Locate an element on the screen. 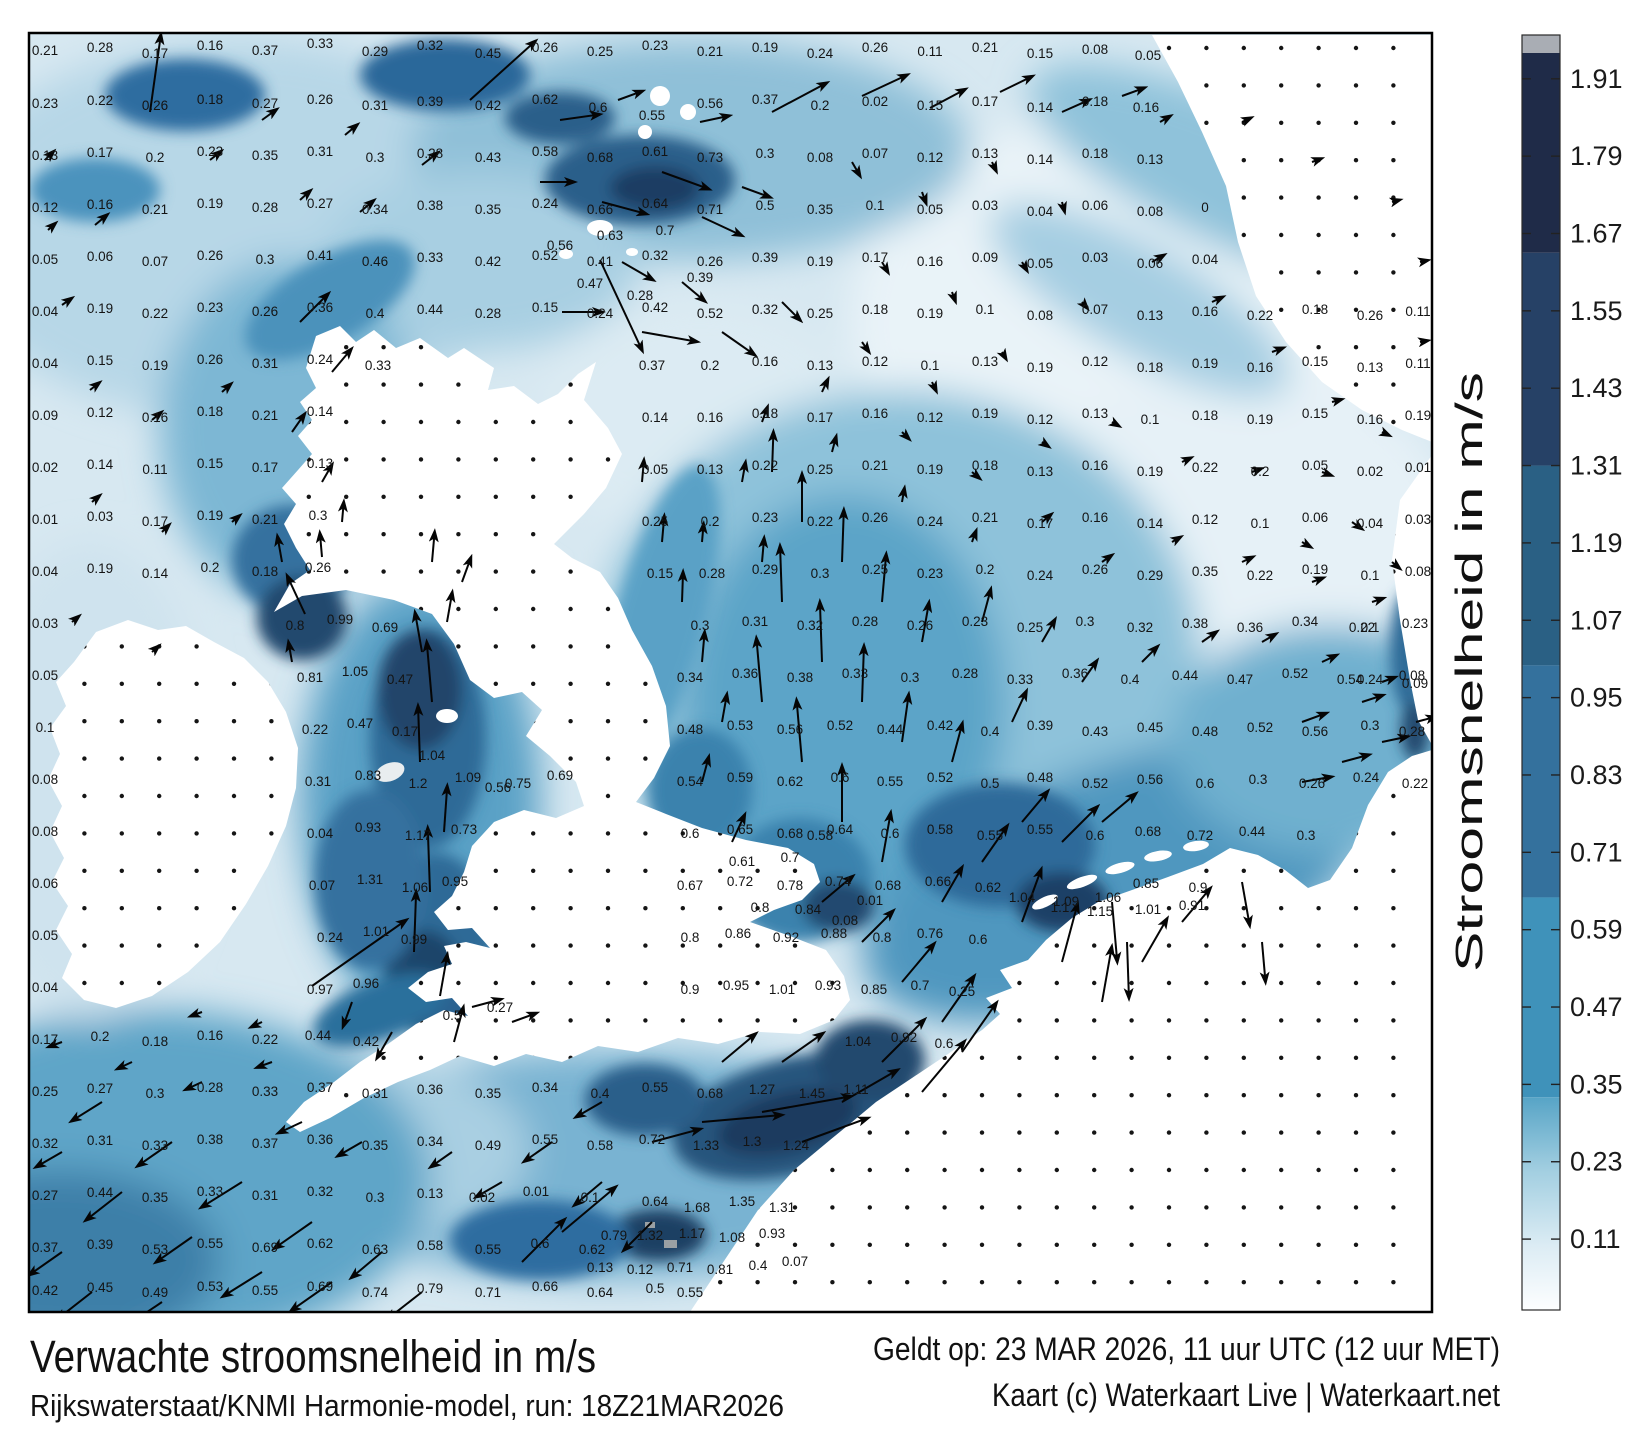  current-value-label: 0.15 is located at coordinates (545, 307).